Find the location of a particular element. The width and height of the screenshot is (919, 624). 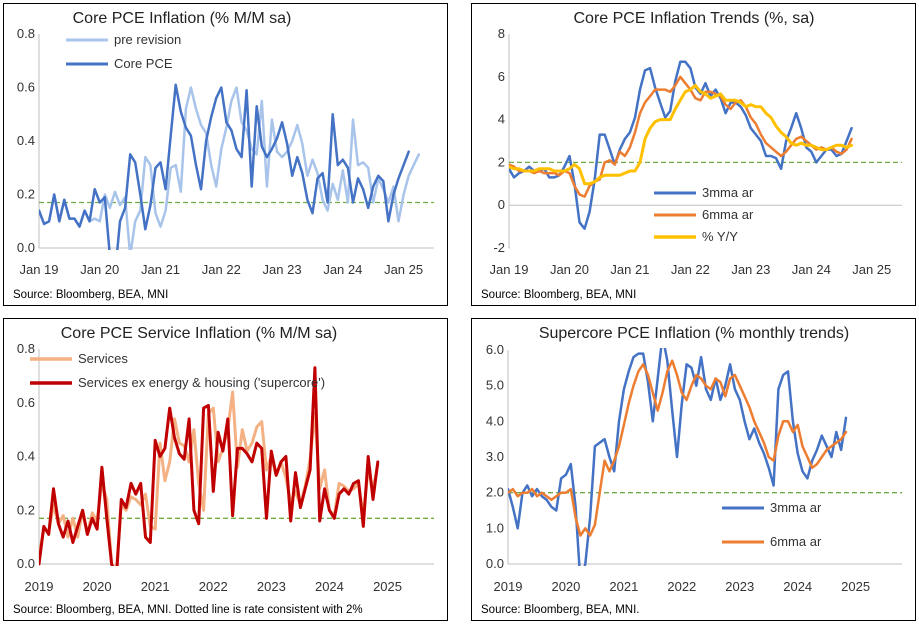

chart-title: Core PCE Inflation (% M/M sa) is located at coordinates (182, 18).